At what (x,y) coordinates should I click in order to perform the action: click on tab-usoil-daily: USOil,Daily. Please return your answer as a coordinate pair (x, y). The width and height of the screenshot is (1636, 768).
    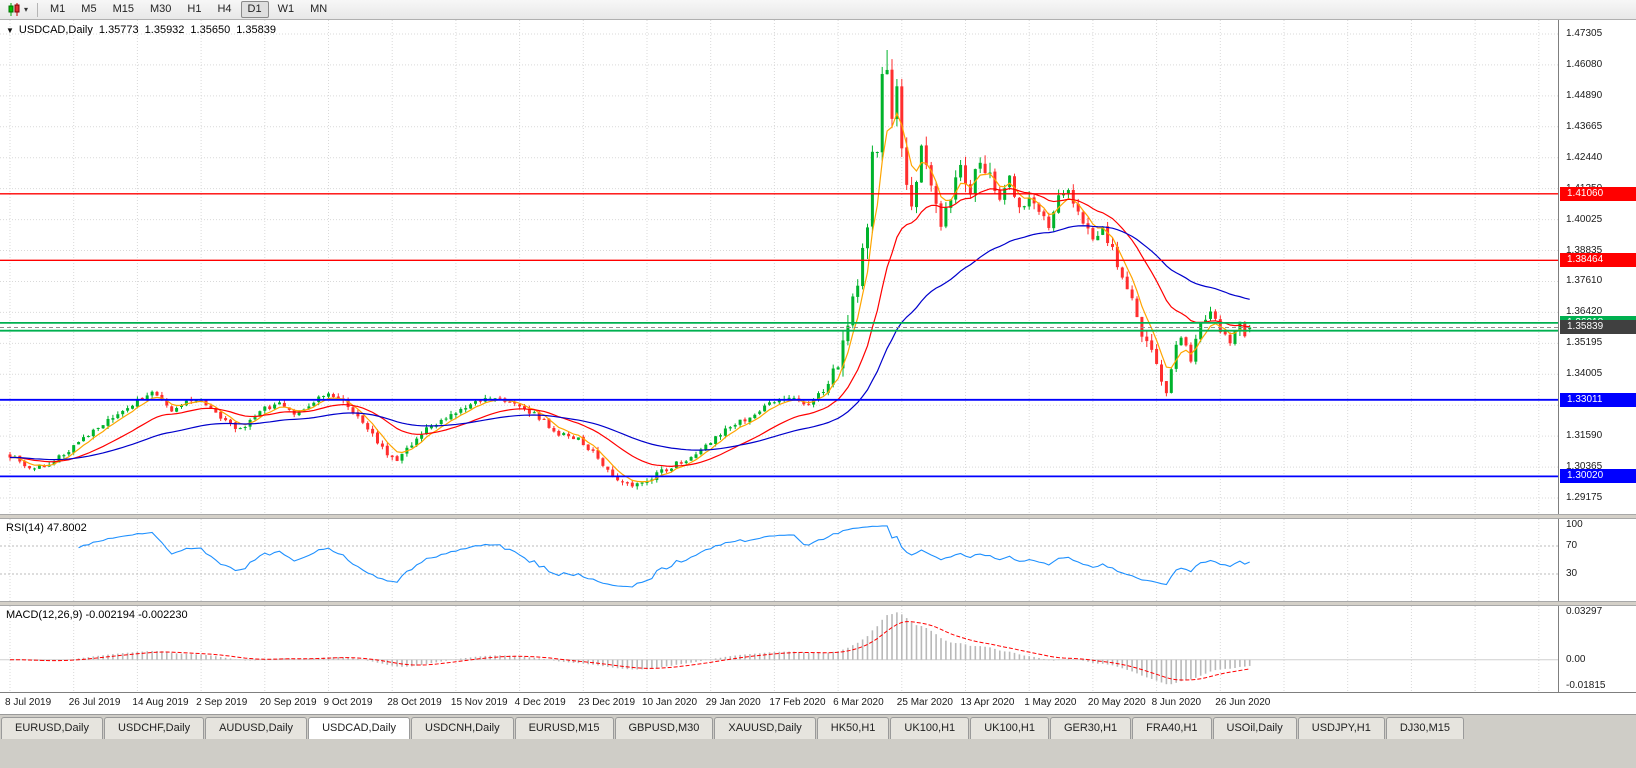
    Looking at the image, I should click on (1254, 728).